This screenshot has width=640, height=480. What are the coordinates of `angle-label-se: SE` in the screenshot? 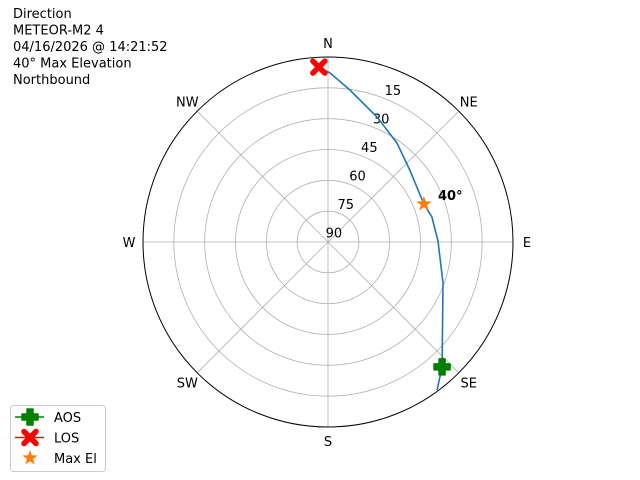 It's located at (468, 384).